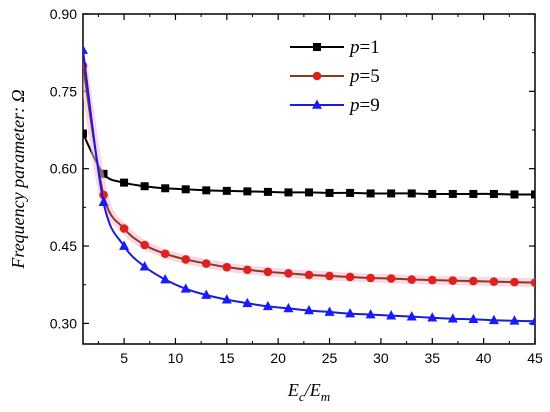 This screenshot has width=550, height=412. What do you see at coordinates (63, 91) in the screenshot?
I see `y-tick-label: 0.75` at bounding box center [63, 91].